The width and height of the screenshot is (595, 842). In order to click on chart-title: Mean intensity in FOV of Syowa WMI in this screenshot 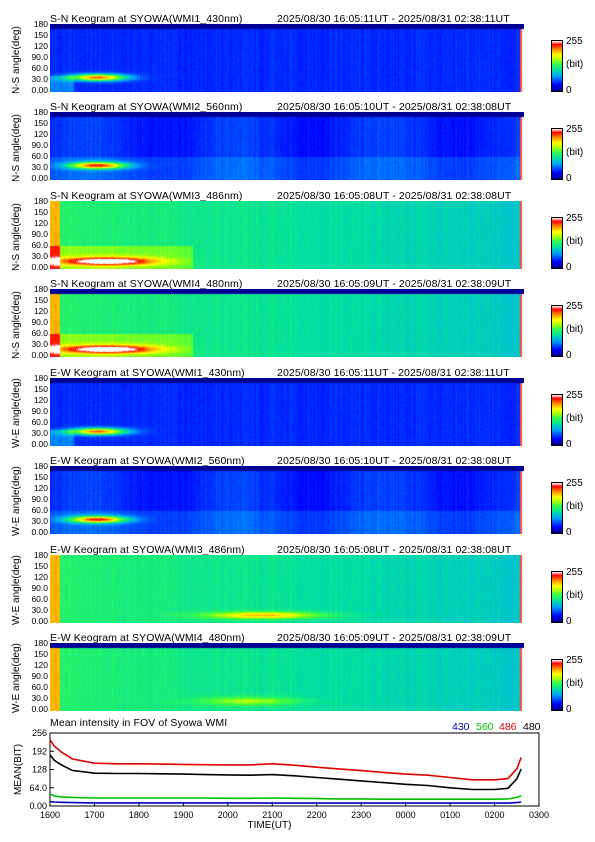, I will do `click(139, 723)`.